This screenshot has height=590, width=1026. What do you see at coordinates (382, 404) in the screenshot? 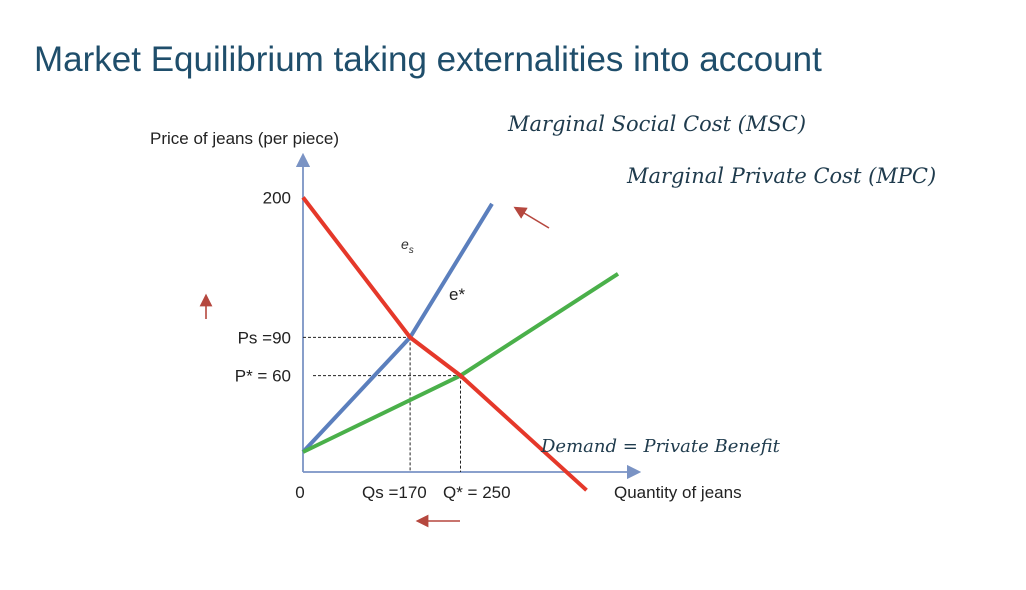
I see `guide-lines` at bounding box center [382, 404].